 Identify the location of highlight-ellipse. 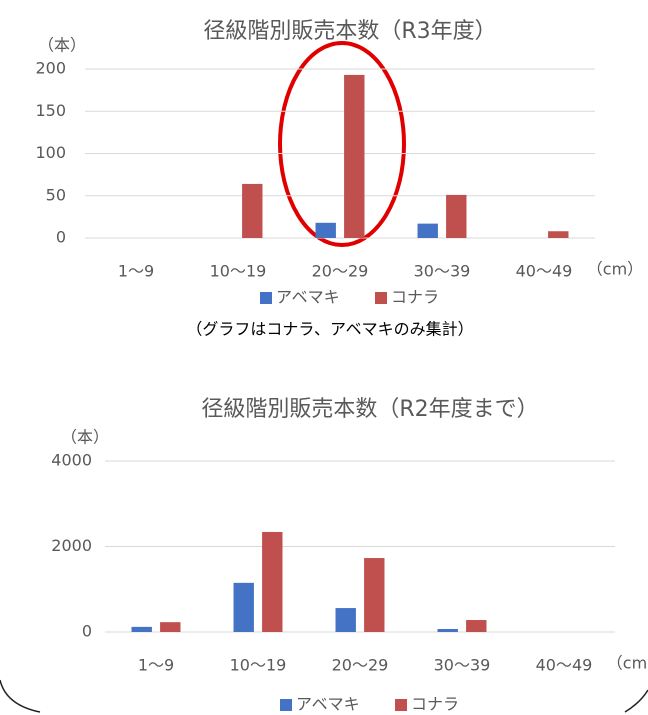
(342, 144).